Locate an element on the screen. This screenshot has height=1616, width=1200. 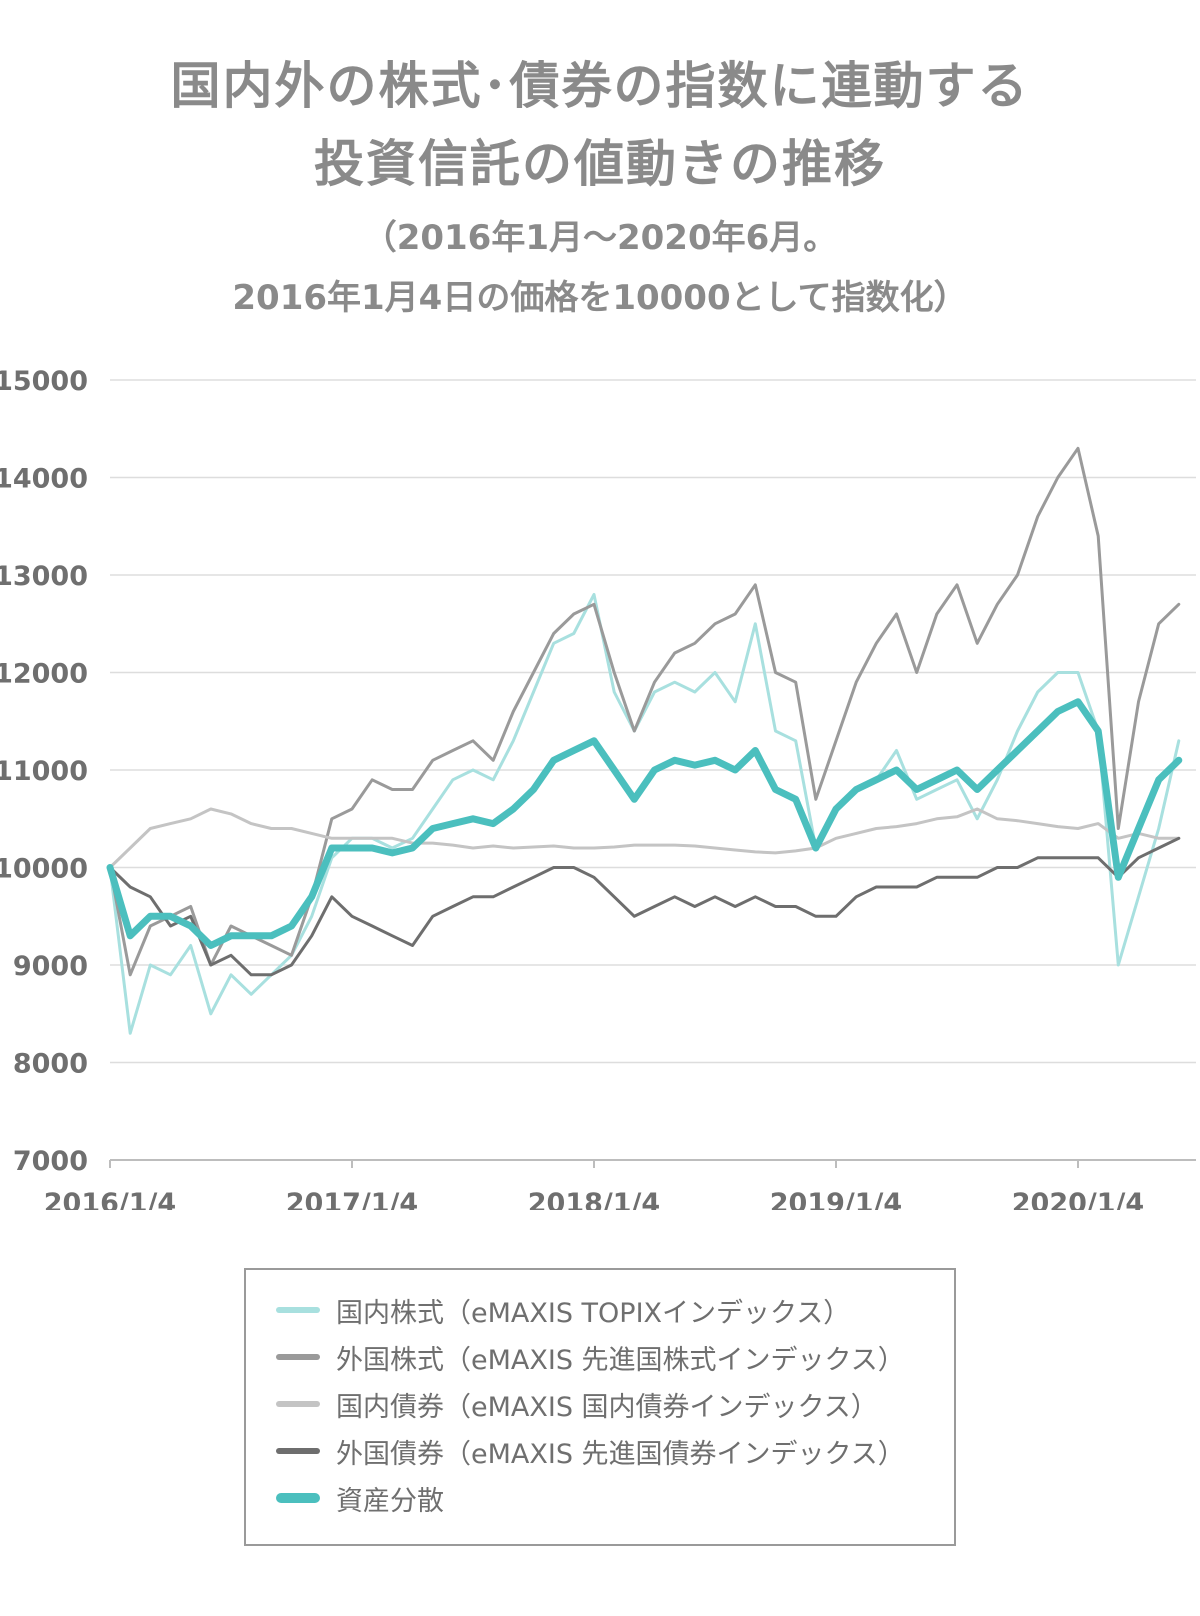
series-line-diversified is located at coordinates (644, 823).